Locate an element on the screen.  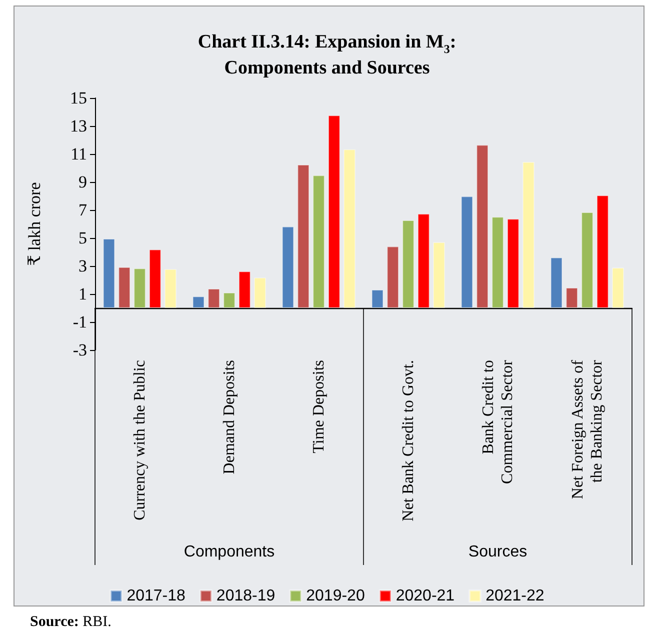
y-tick-label: -3 is located at coordinates (79, 350).